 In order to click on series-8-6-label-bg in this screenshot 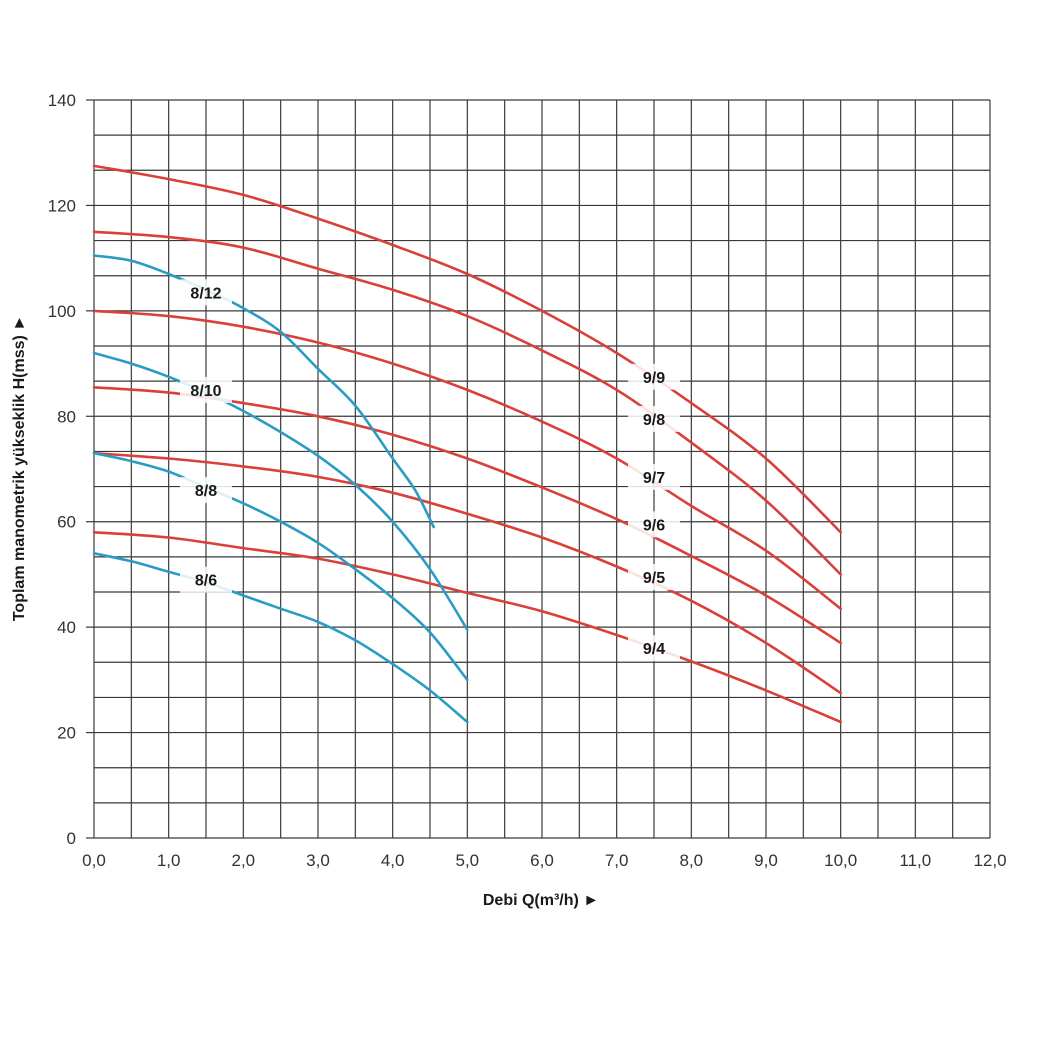, I will do `click(206, 579)`.